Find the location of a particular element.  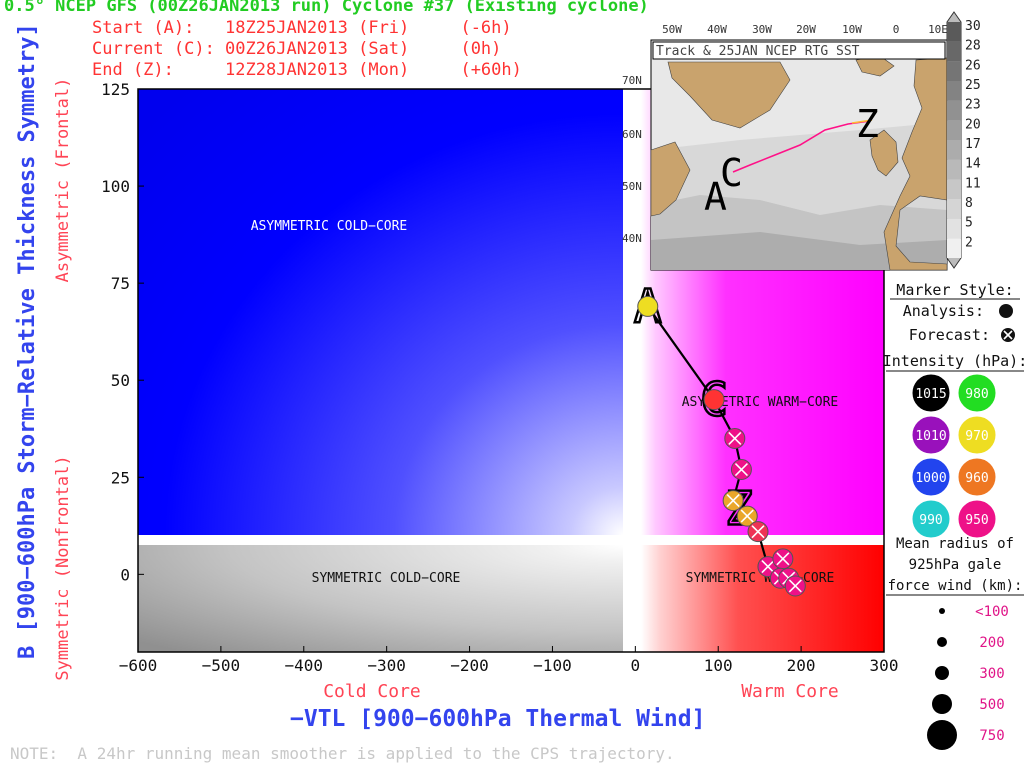

y-tick-label: 75 is located at coordinates (120, 283).